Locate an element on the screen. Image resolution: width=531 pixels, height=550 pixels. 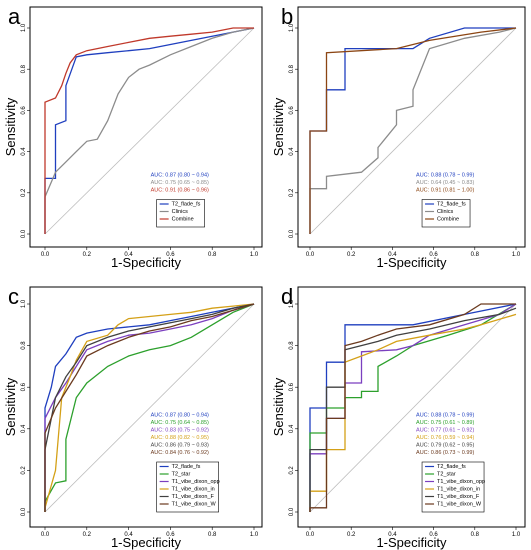
auc-label: AUC: 0.75 (0.65 ~ 0.85) is located at coordinates (180, 183).